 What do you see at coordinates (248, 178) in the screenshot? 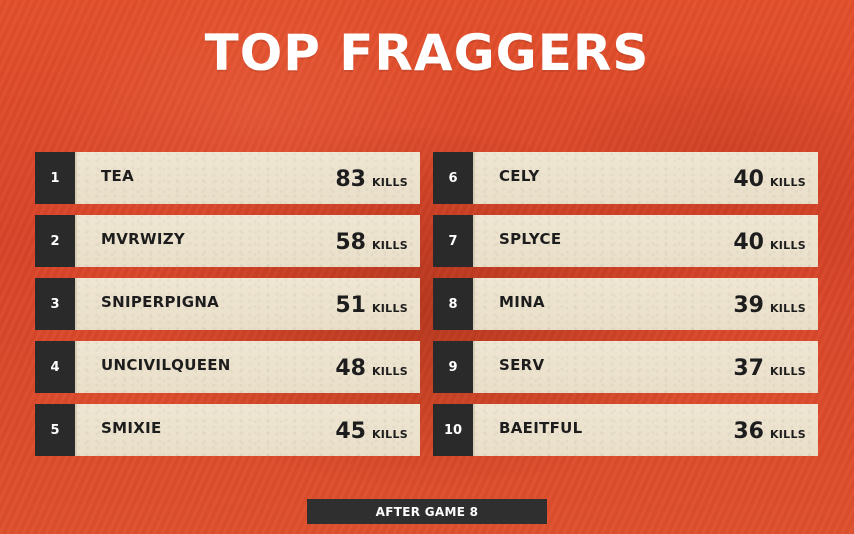
I see `player-plate: TEA 83 KILLS` at bounding box center [248, 178].